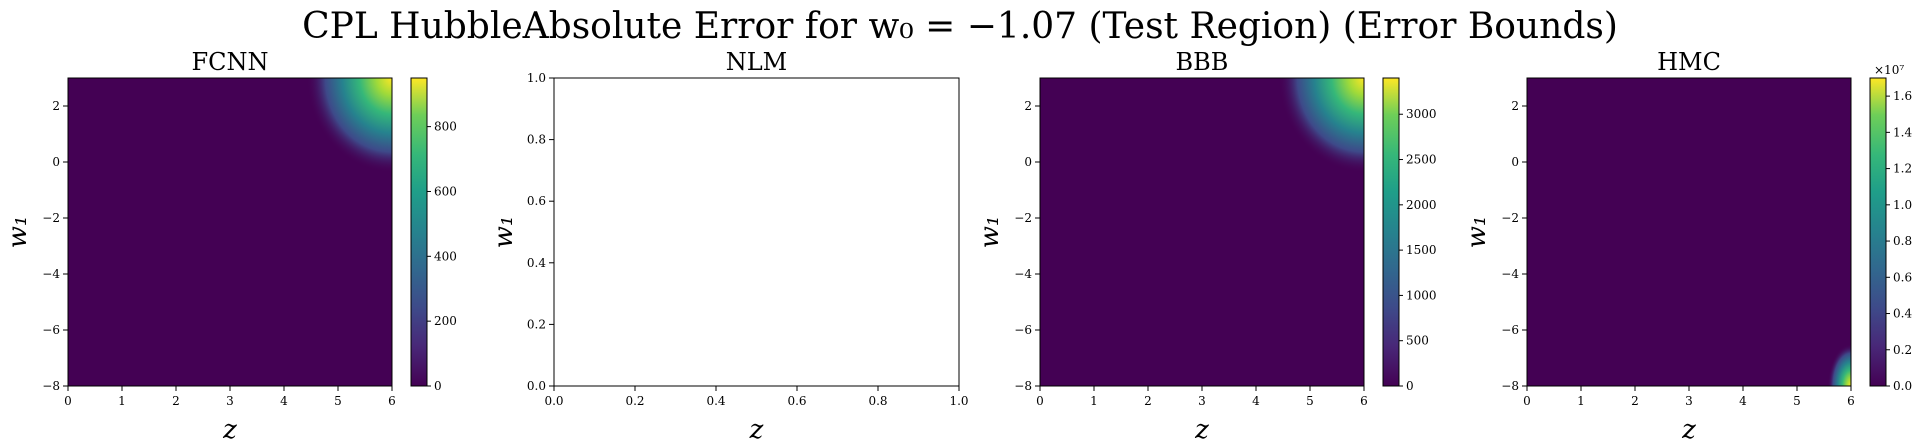  What do you see at coordinates (445, 191) in the screenshot?
I see `colorbar-tick-label: 600` at bounding box center [445, 191].